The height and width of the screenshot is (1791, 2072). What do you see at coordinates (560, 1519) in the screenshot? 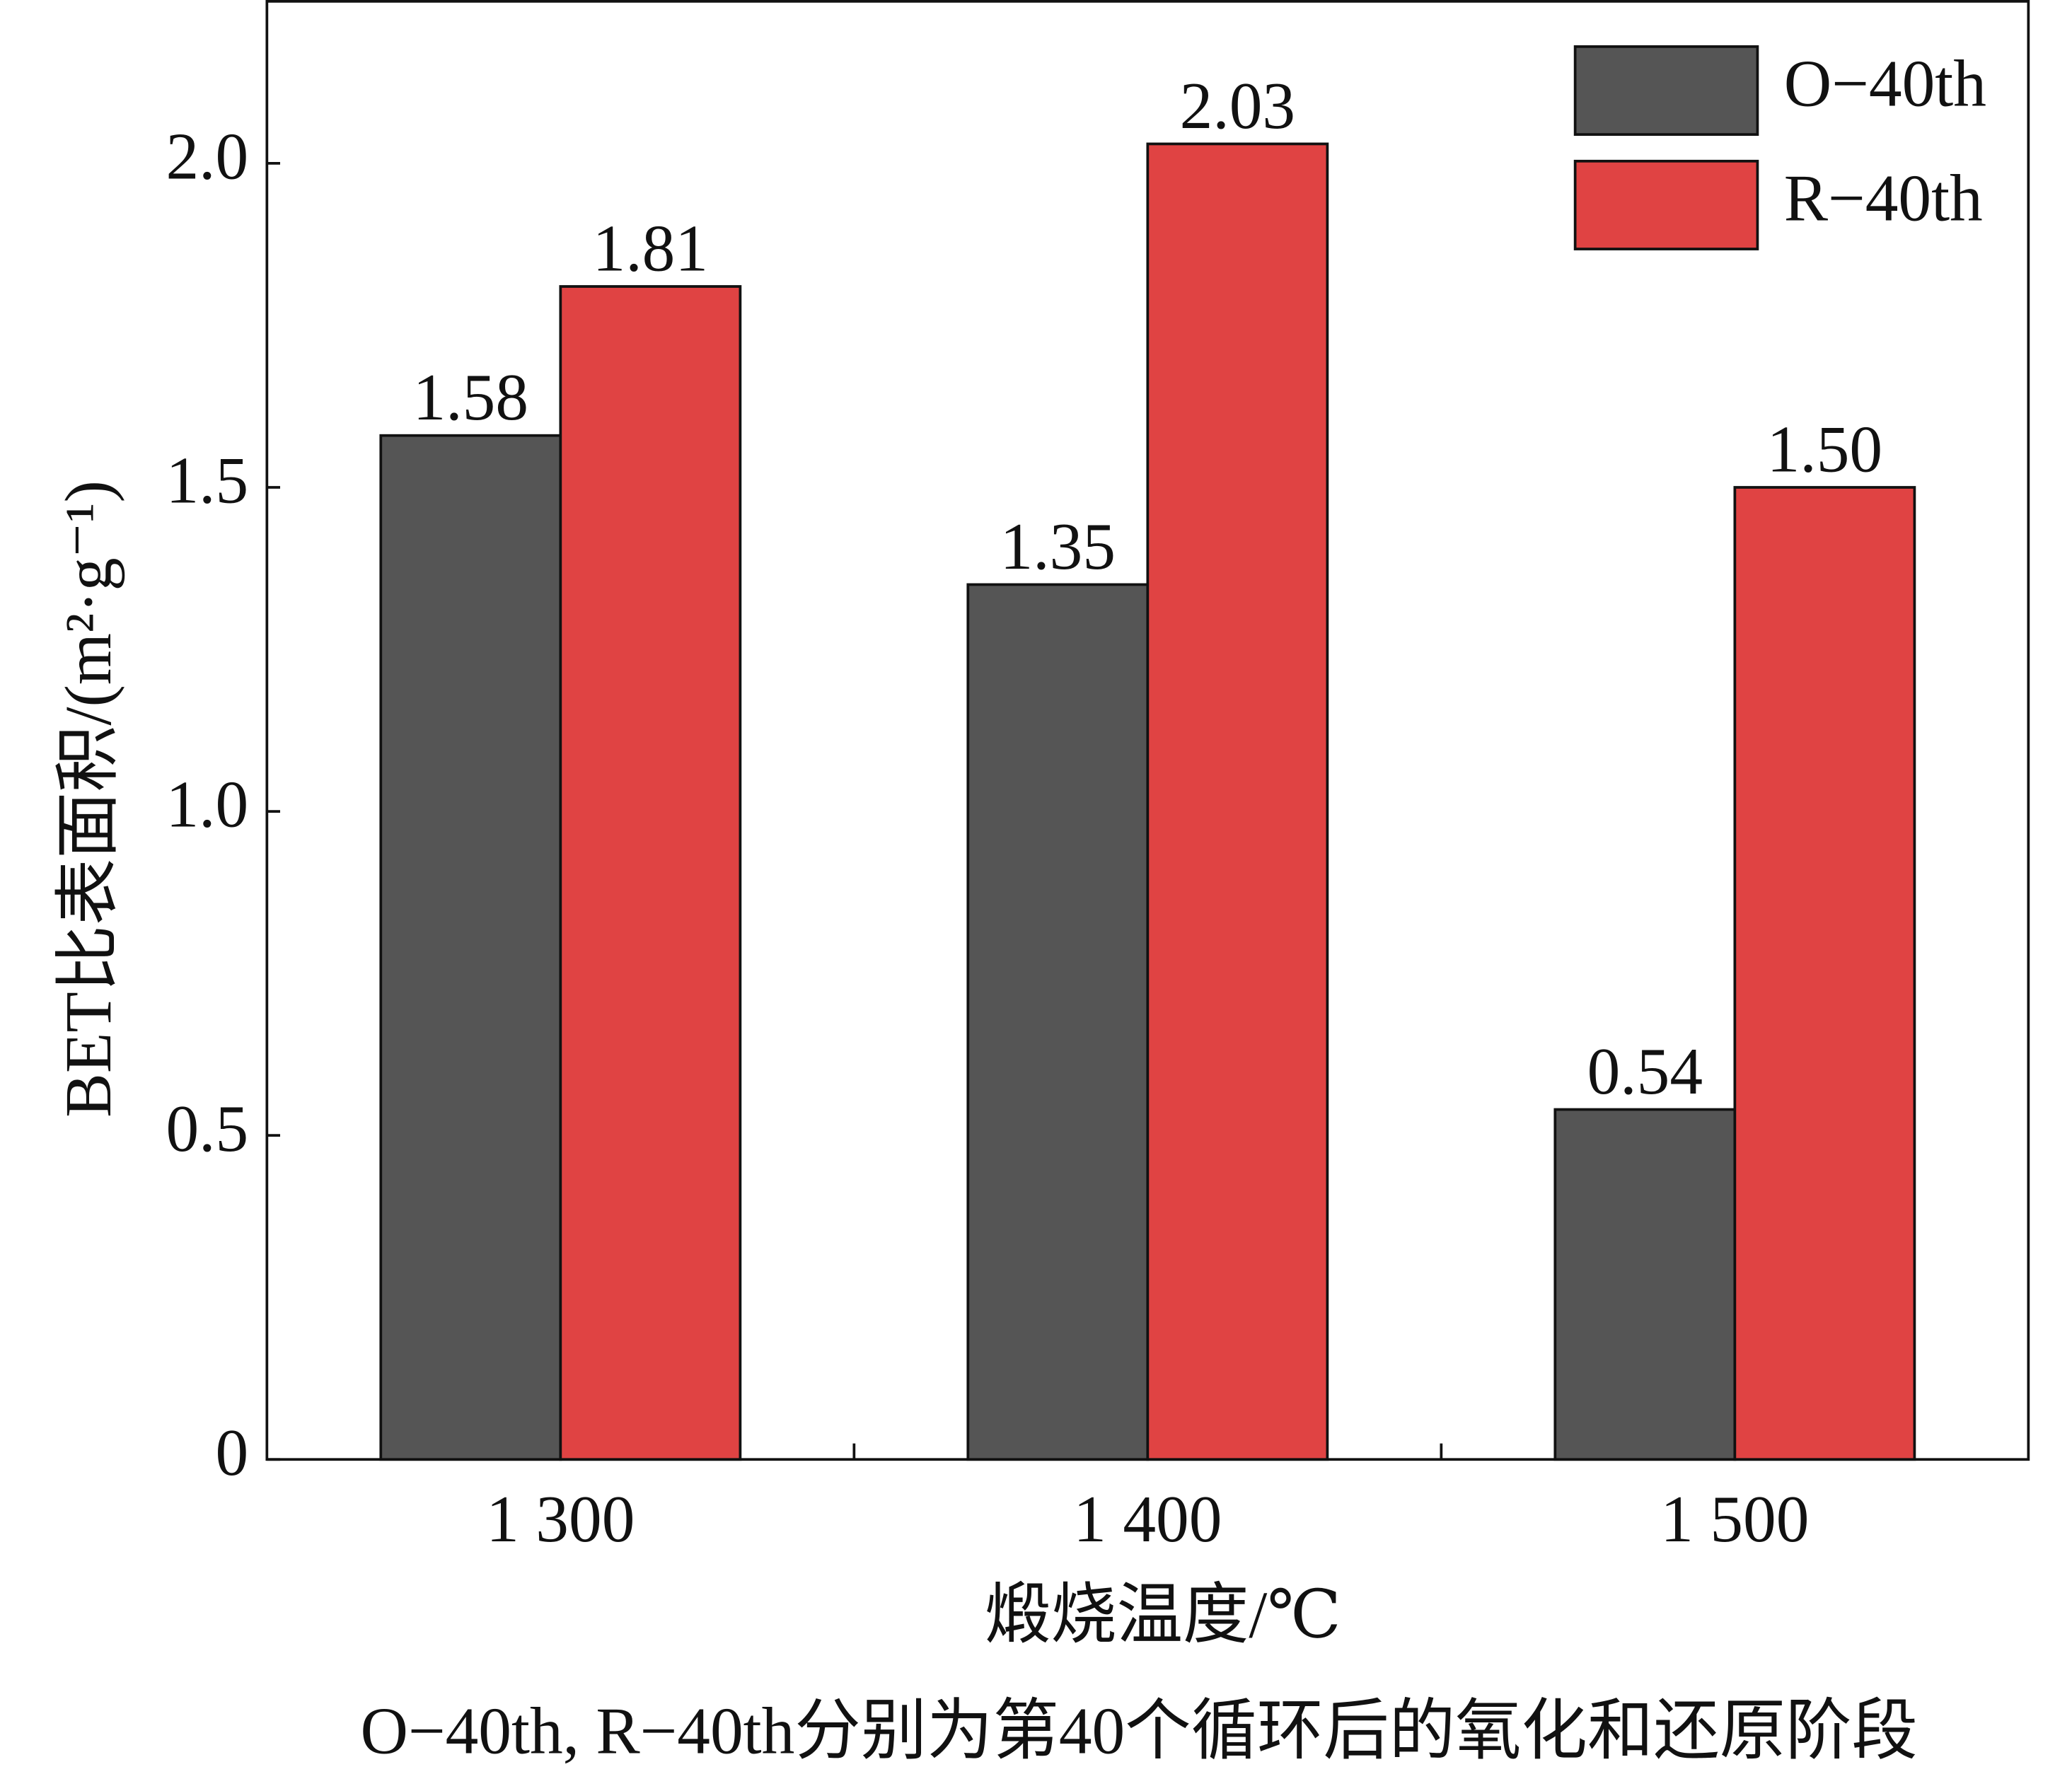
I see `x-tick-label: 1 300` at bounding box center [560, 1519].